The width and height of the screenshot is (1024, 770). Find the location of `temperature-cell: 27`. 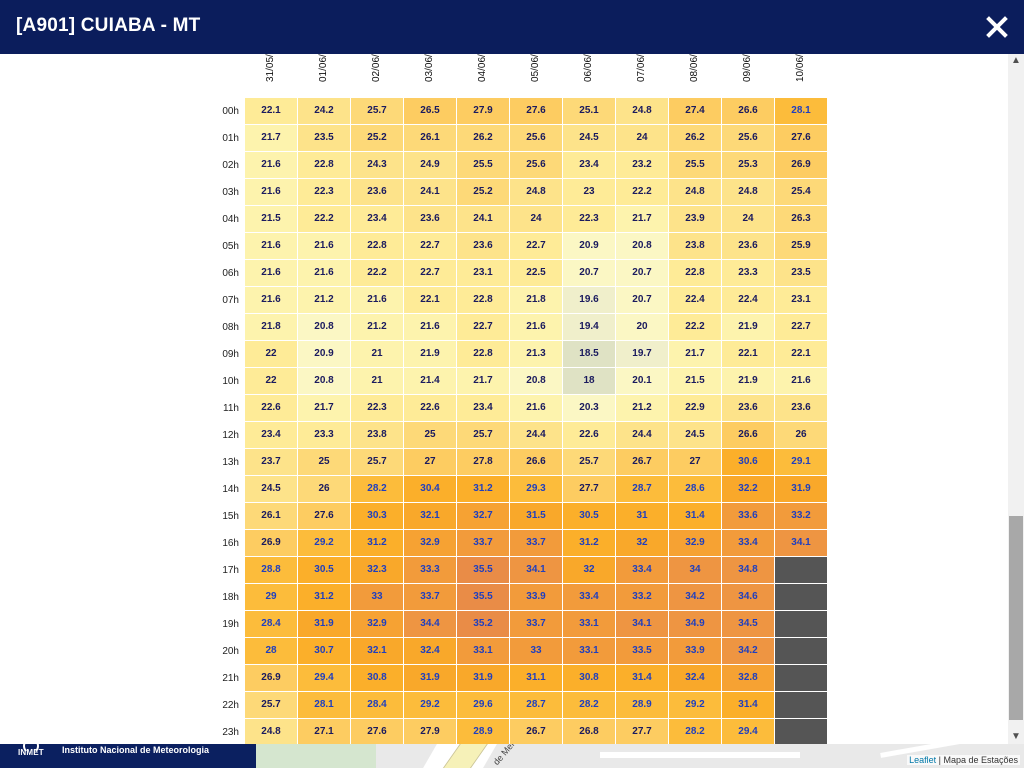

temperature-cell: 27 is located at coordinates (695, 462).